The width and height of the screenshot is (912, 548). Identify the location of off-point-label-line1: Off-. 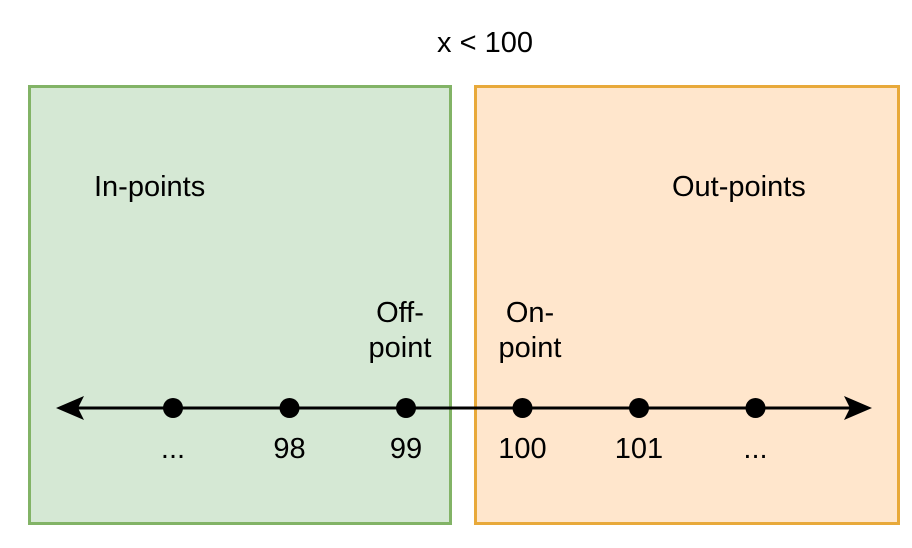
(400, 313).